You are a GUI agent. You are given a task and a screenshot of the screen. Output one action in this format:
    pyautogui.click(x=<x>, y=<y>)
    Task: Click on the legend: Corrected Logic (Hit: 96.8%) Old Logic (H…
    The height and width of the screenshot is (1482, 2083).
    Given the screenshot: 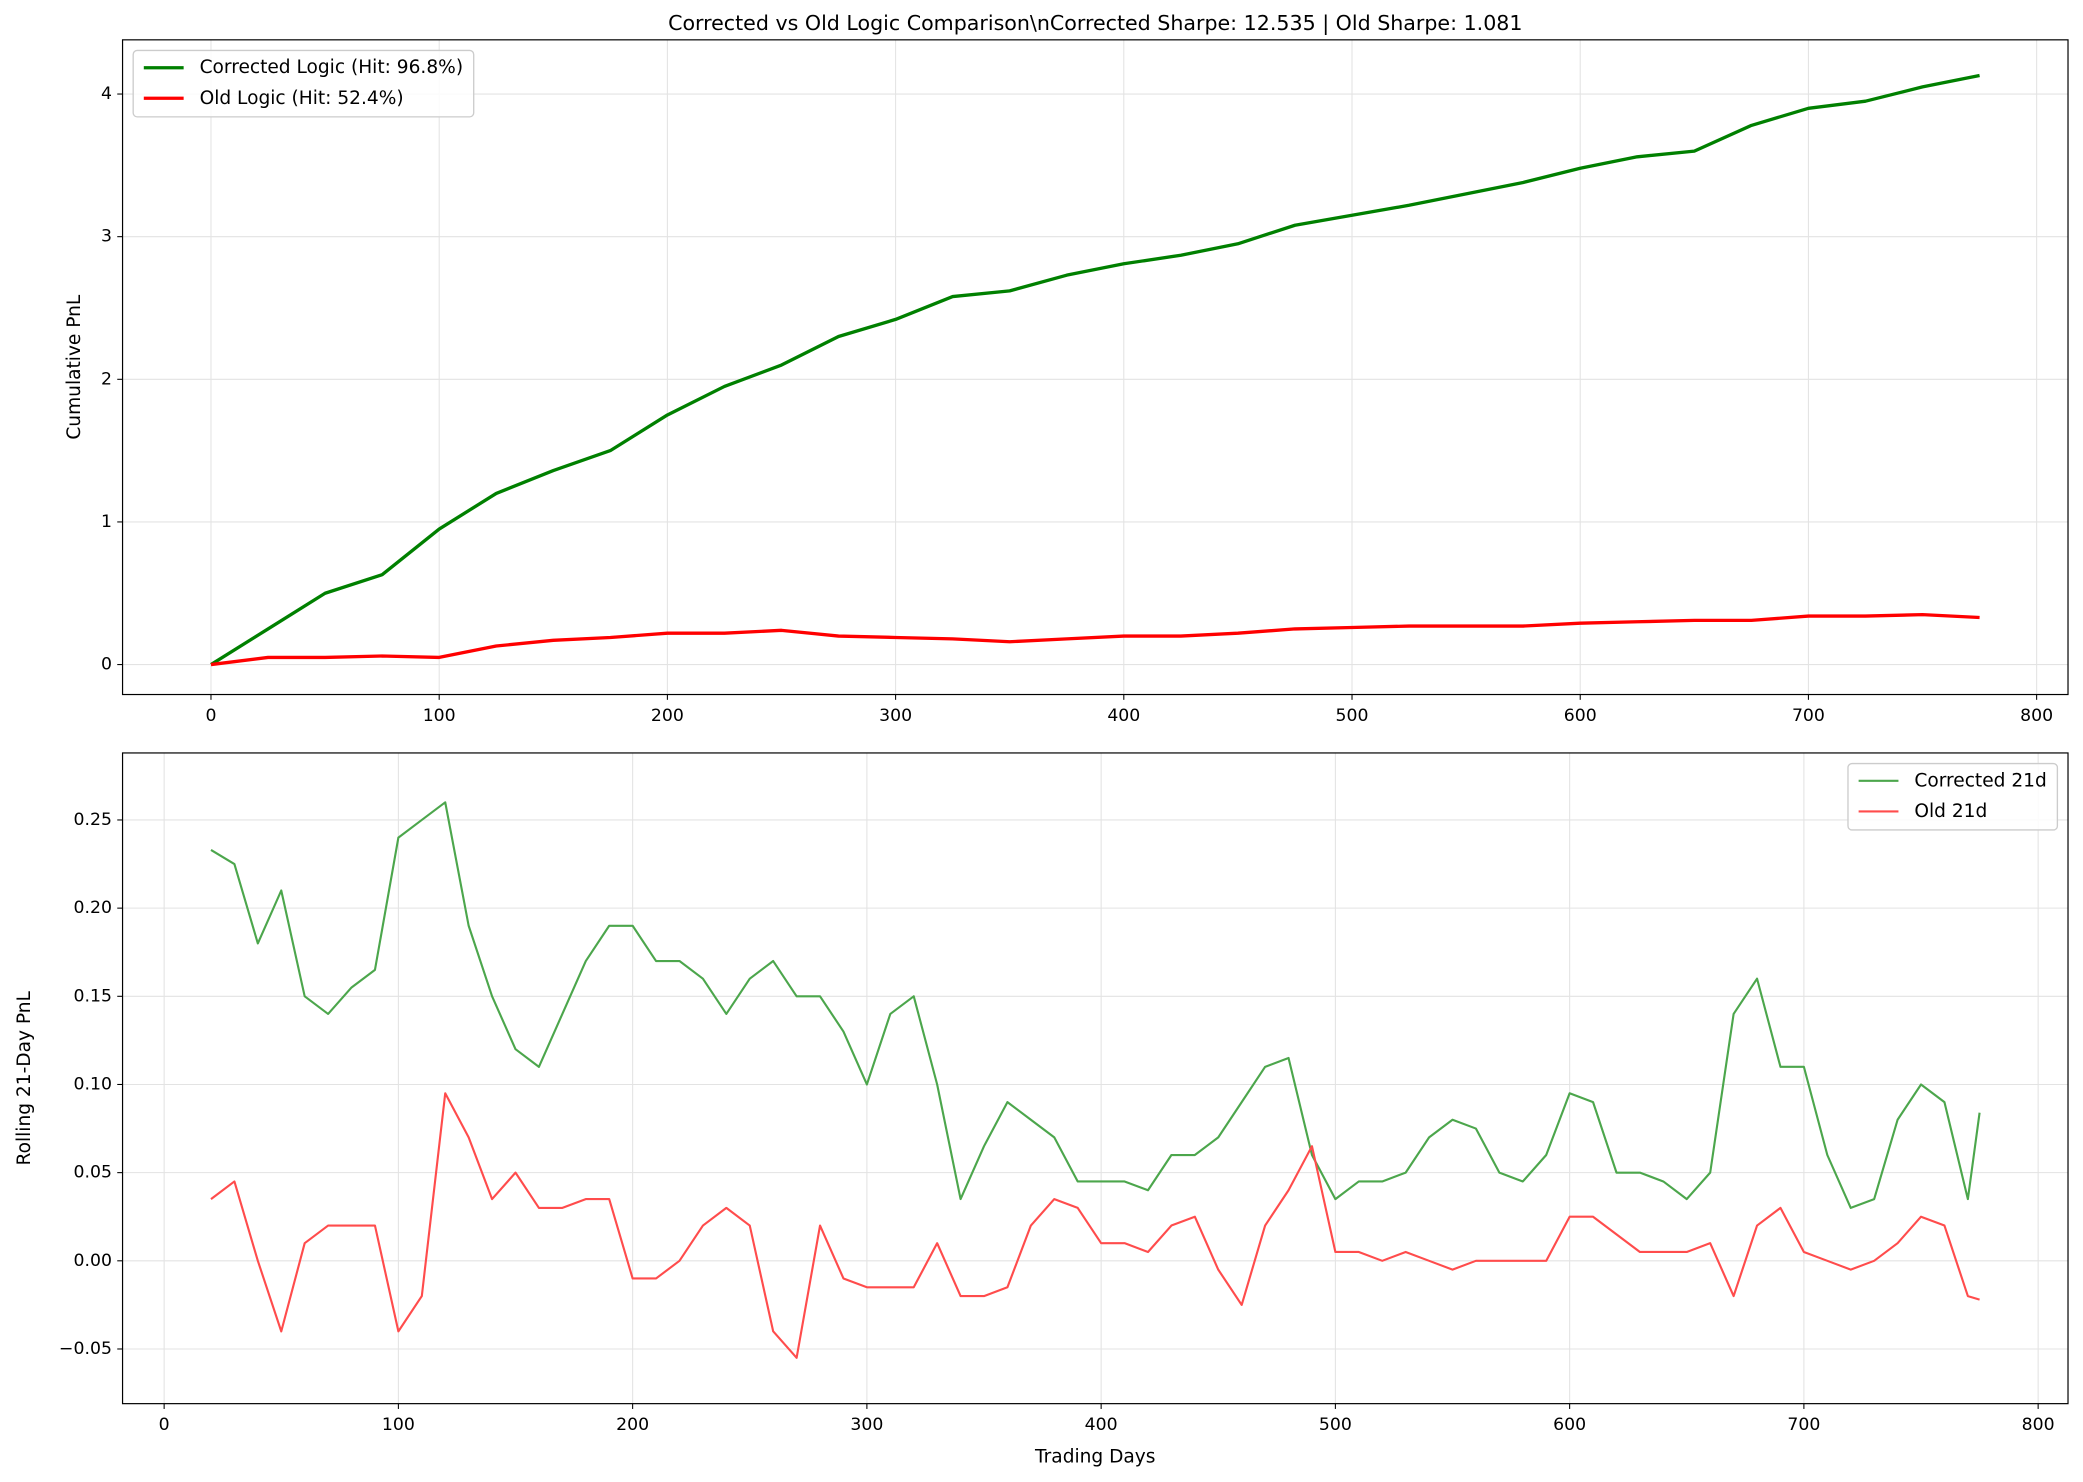 What is the action you would take?
    pyautogui.click(x=303, y=83)
    